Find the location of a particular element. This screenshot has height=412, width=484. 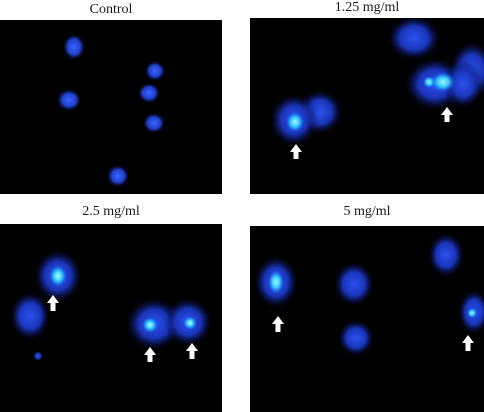

panel-label: Control is located at coordinates (111, 9).